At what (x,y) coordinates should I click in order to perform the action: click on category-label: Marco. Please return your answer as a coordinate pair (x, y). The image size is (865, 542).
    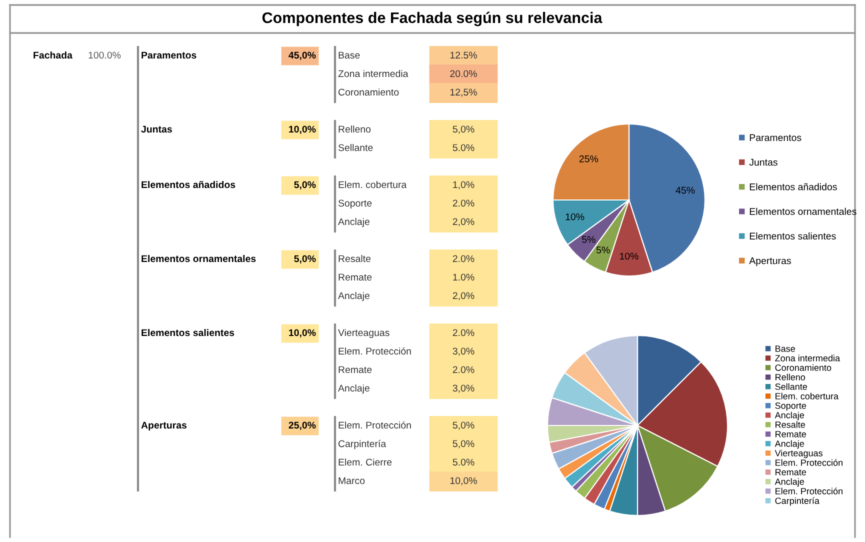
    Looking at the image, I should click on (351, 480).